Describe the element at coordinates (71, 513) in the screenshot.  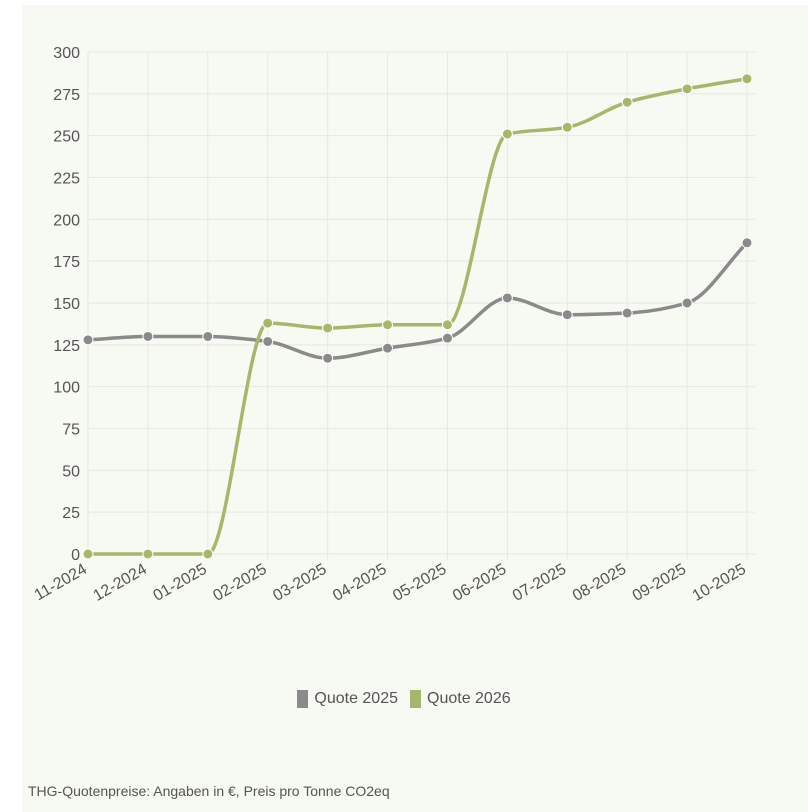
I see `y-tick-label: 25` at that location.